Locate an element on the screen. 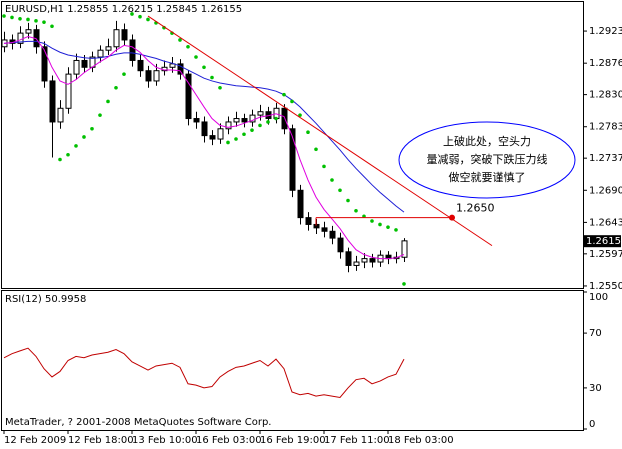 The width and height of the screenshot is (622, 449). annotation-text: 量减弱，突破下跌压力线 is located at coordinates (487, 159).